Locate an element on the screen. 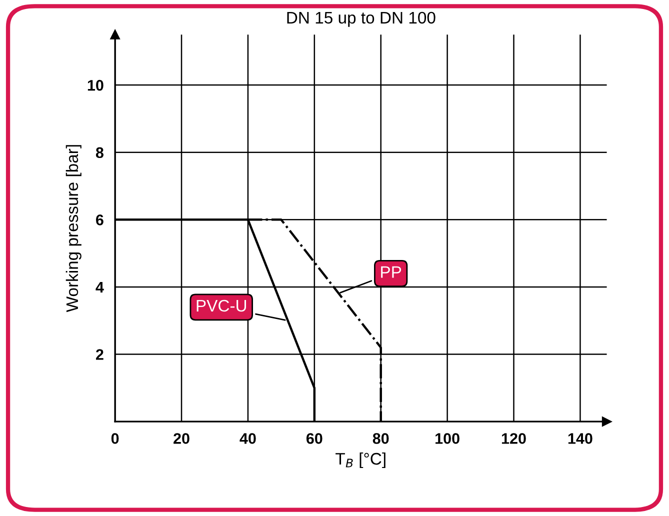 The width and height of the screenshot is (669, 516). x-tick-label: 20 is located at coordinates (182, 438).